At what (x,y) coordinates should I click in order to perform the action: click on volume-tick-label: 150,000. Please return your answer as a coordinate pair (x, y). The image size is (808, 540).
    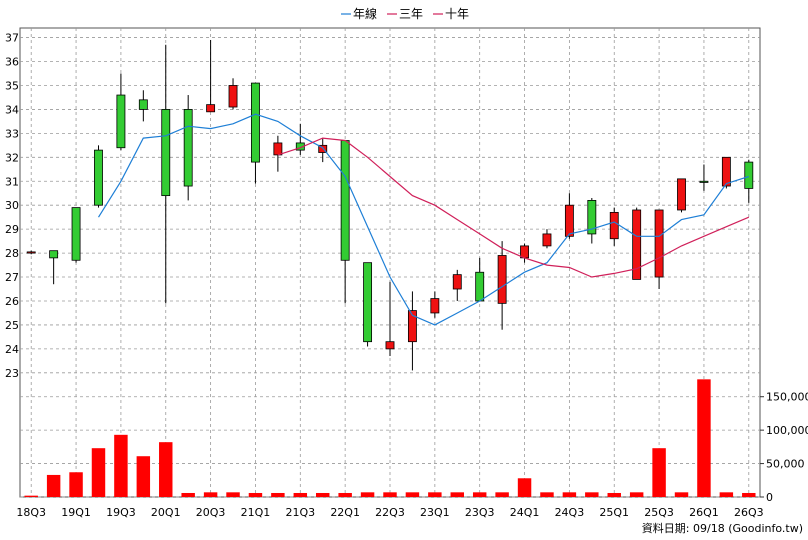
    Looking at the image, I should click on (787, 397).